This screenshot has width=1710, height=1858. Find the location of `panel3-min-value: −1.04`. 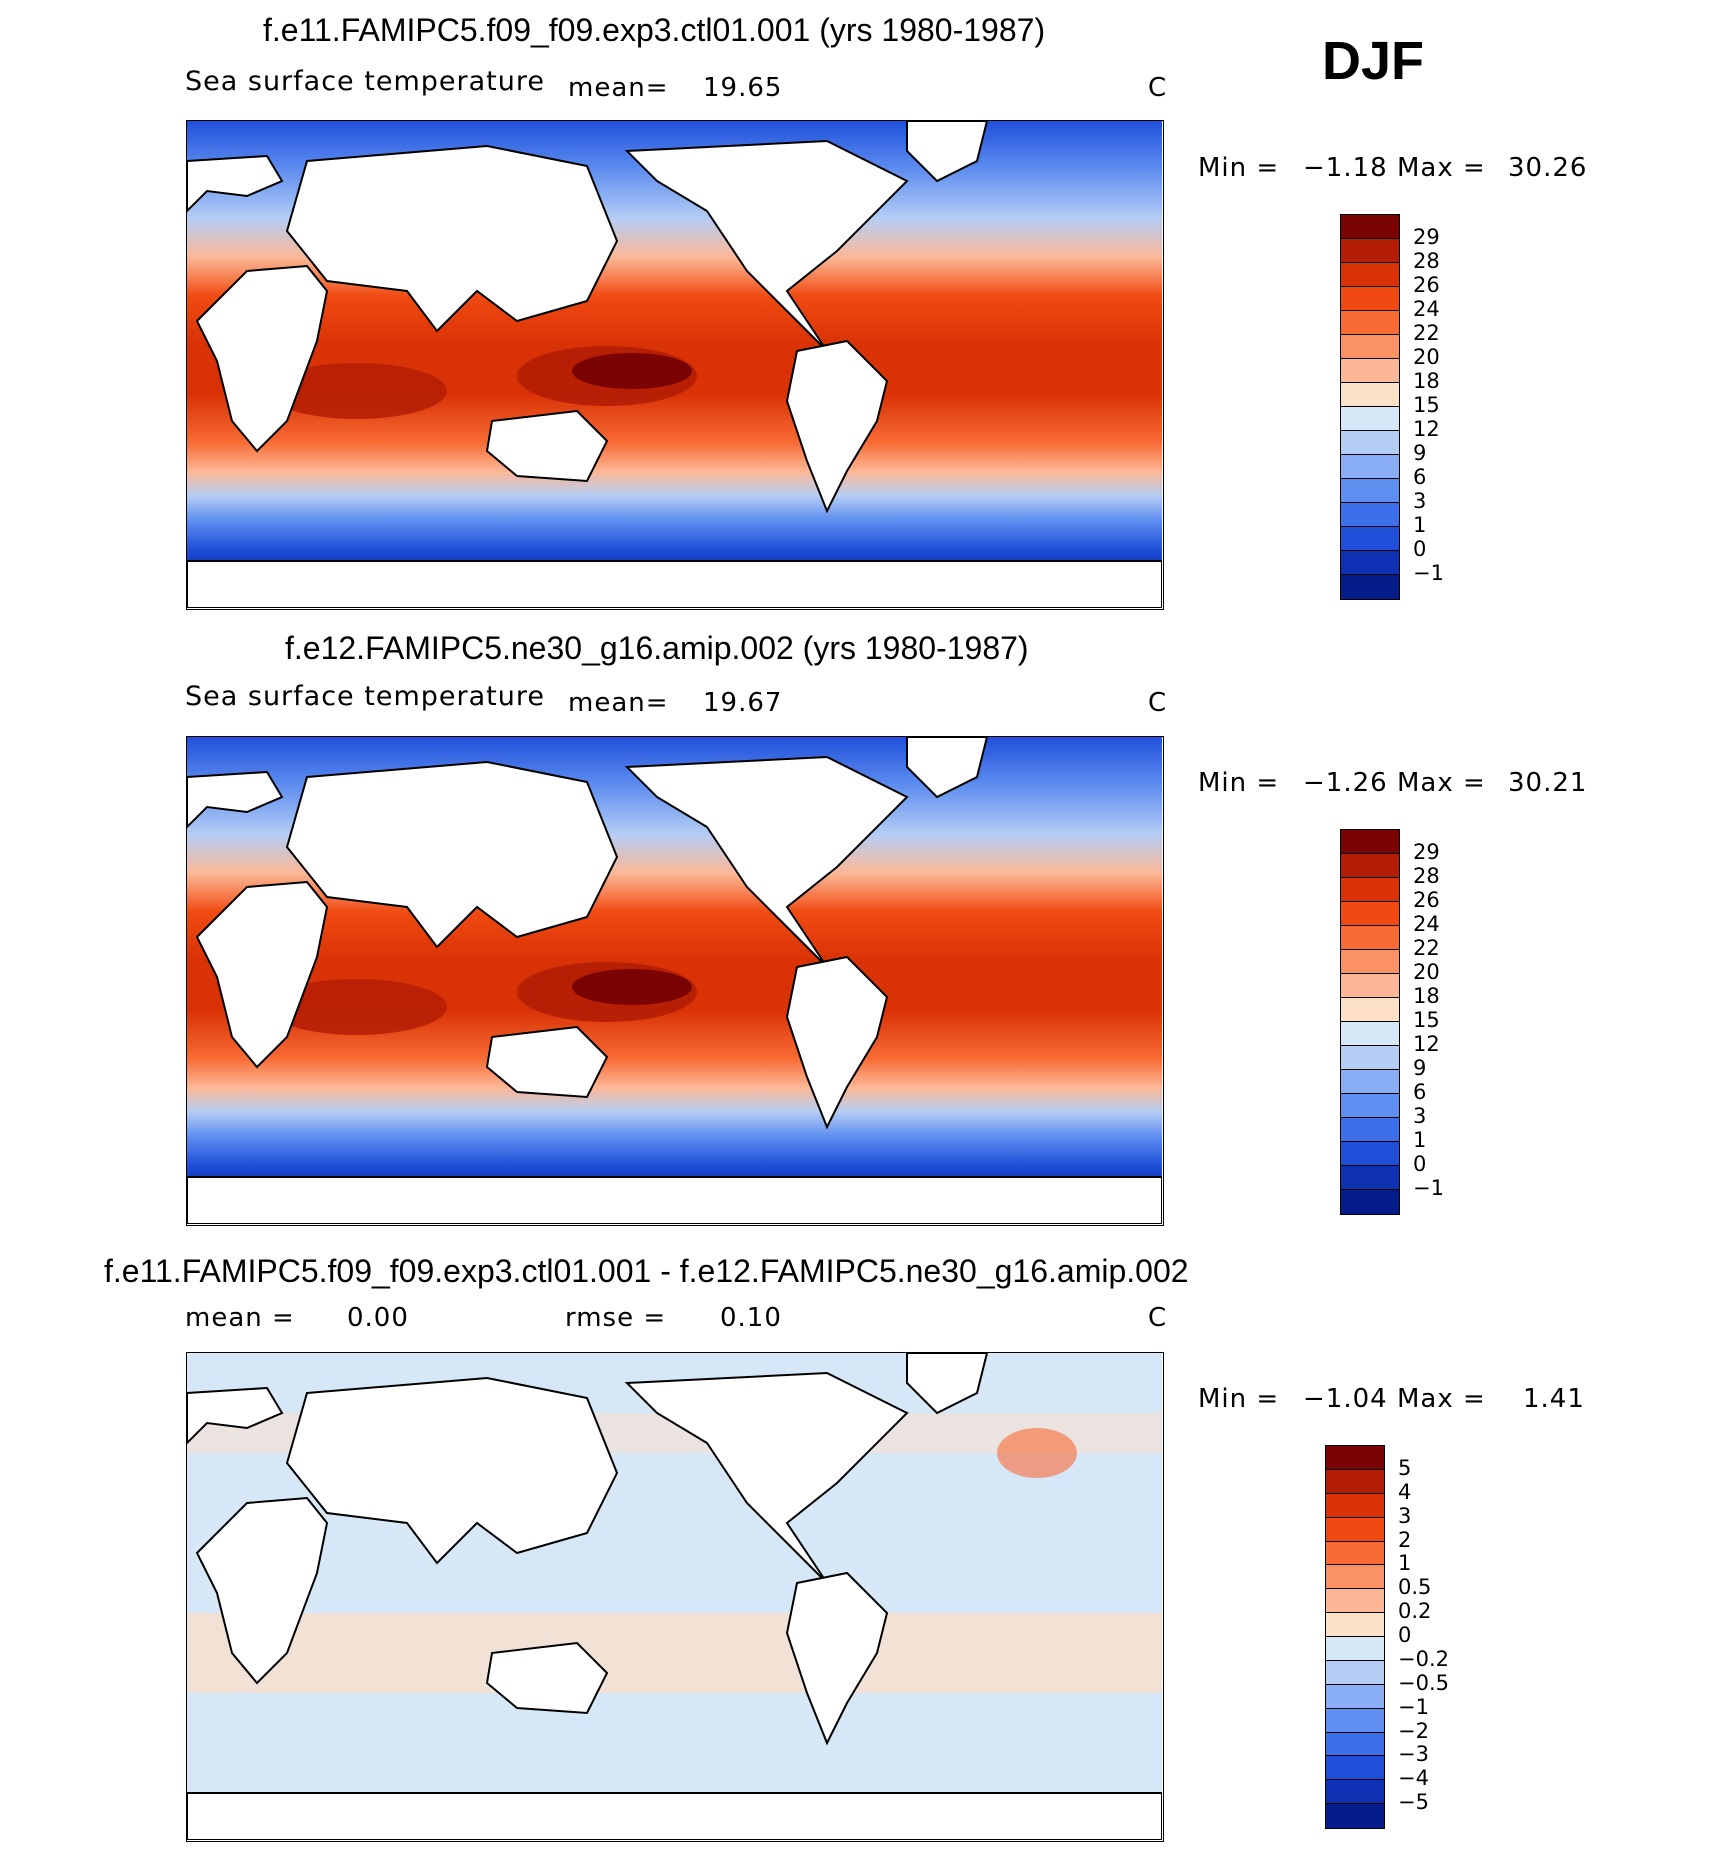

panel3-min-value: −1.04 is located at coordinates (1345, 1399).